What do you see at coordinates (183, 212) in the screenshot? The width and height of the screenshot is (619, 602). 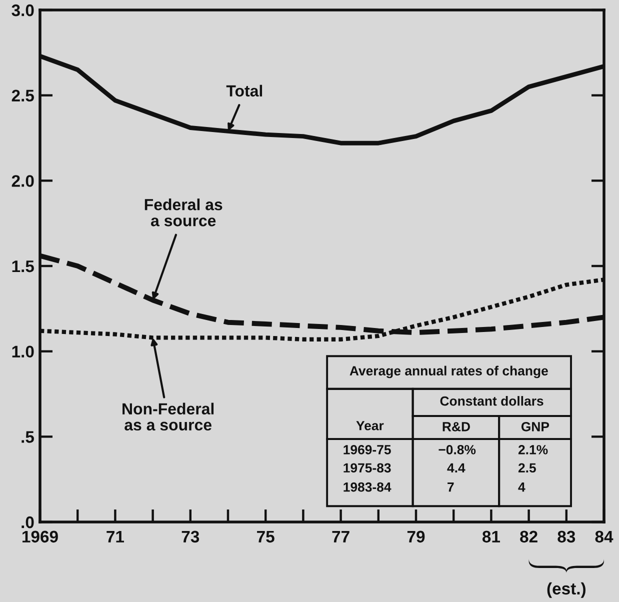 I see `text: Federal as a source` at bounding box center [183, 212].